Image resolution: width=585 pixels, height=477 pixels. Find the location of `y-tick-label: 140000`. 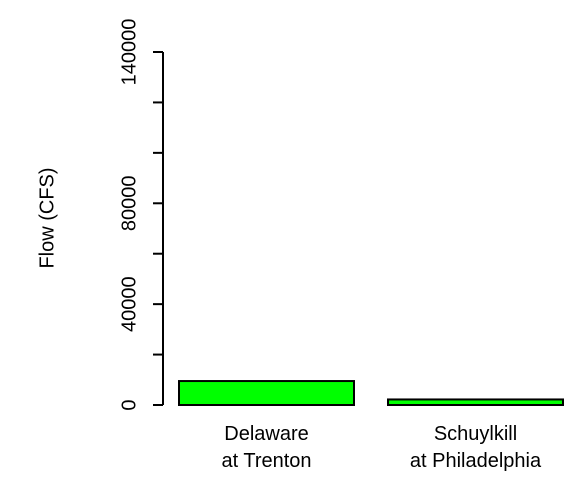

y-tick-label: 140000 is located at coordinates (129, 52).